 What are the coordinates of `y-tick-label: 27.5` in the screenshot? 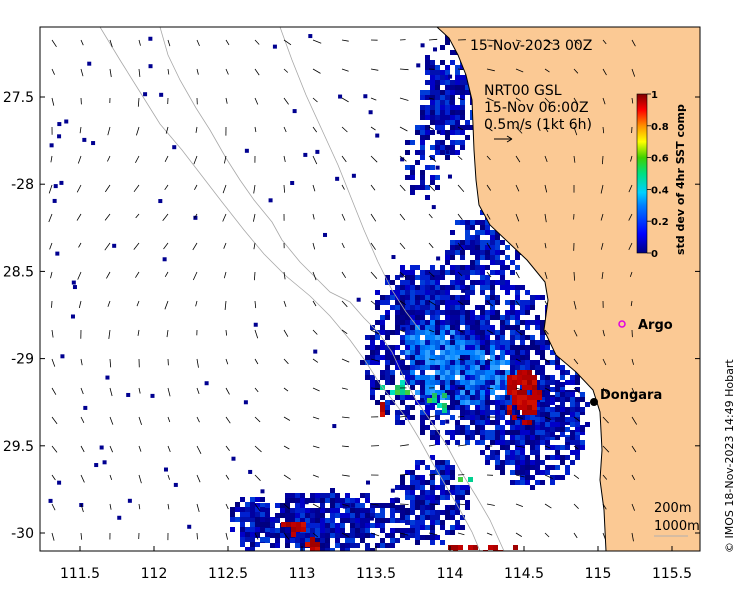 It's located at (18, 98).